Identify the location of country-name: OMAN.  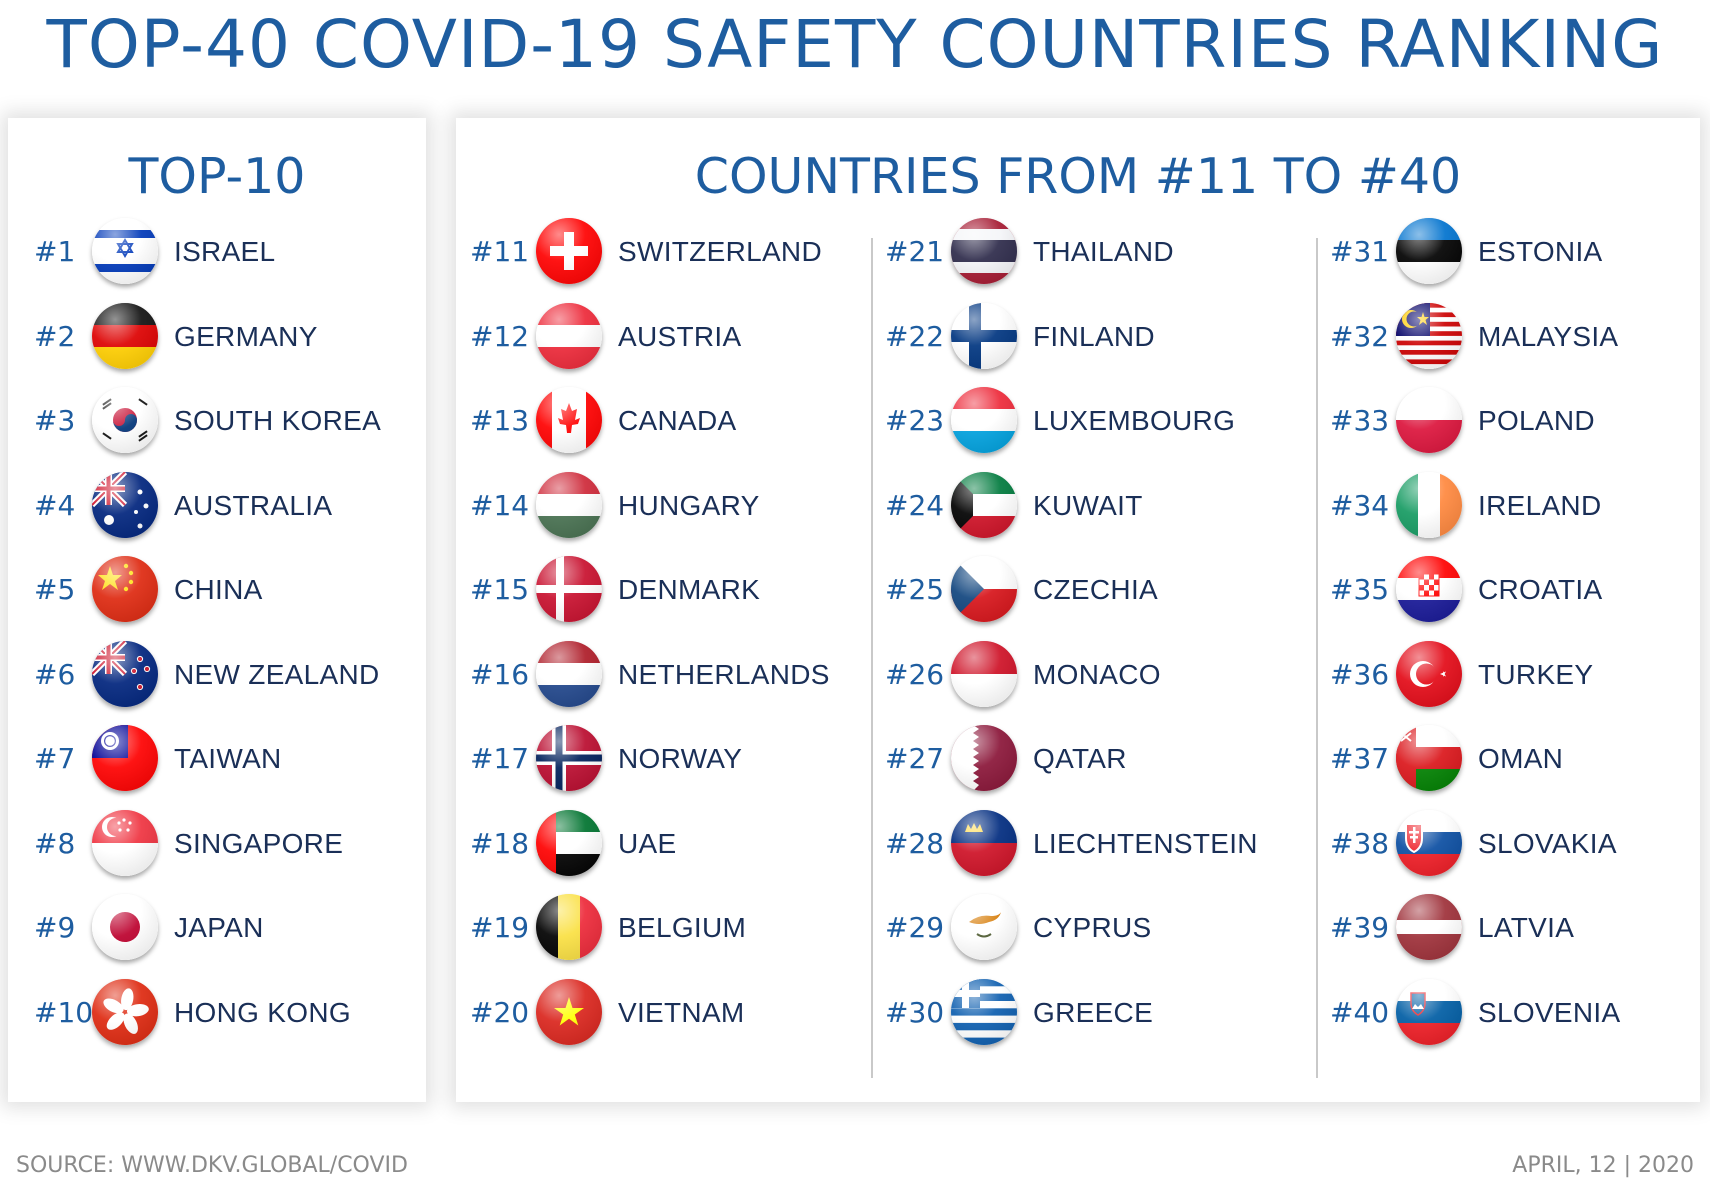
(1521, 758).